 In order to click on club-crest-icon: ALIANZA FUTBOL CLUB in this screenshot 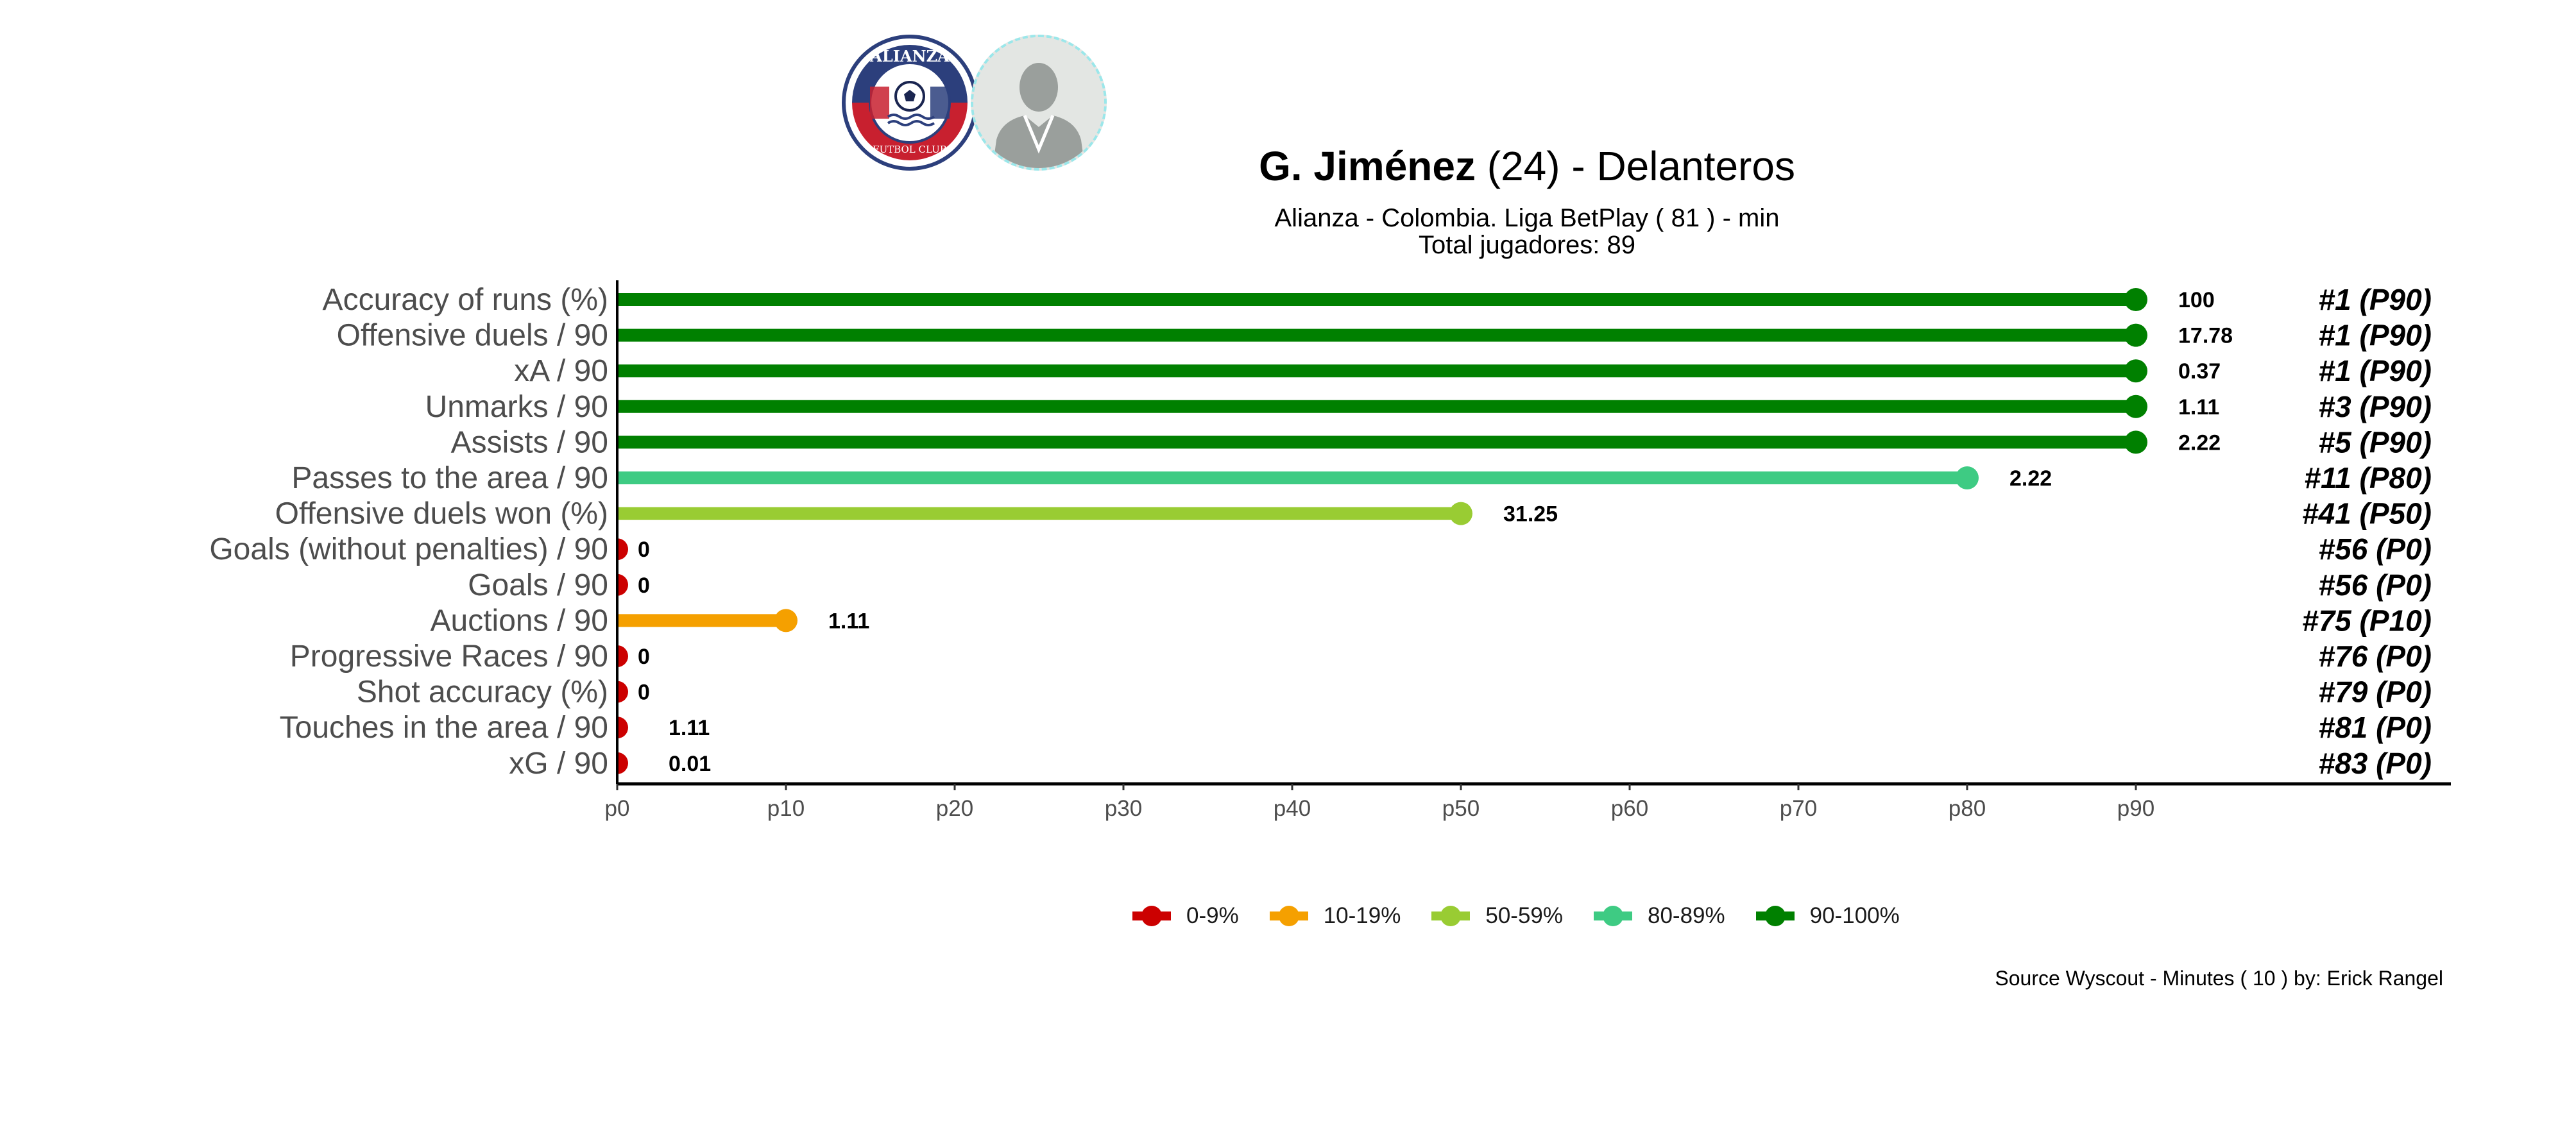, I will do `click(910, 102)`.